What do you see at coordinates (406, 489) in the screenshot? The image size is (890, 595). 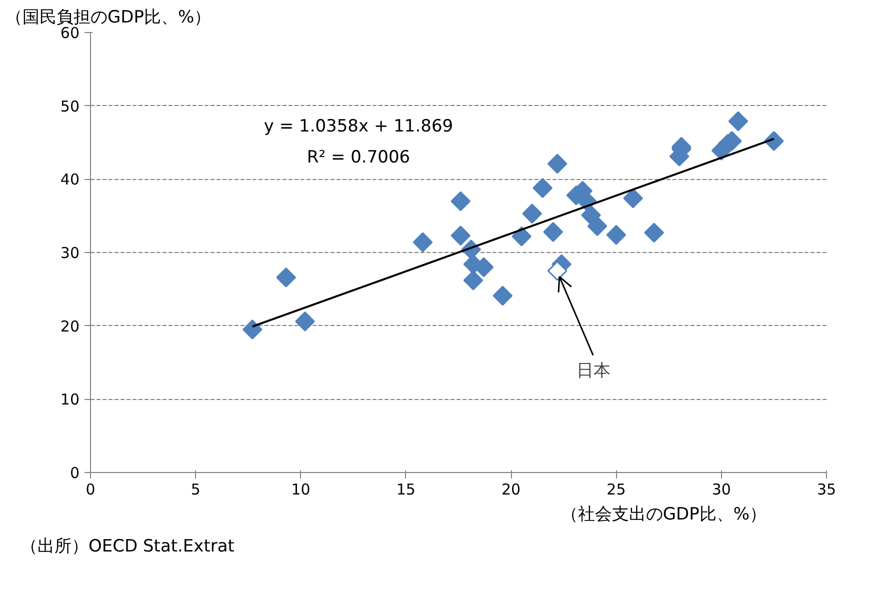 I see `x-tick-label: 15` at bounding box center [406, 489].